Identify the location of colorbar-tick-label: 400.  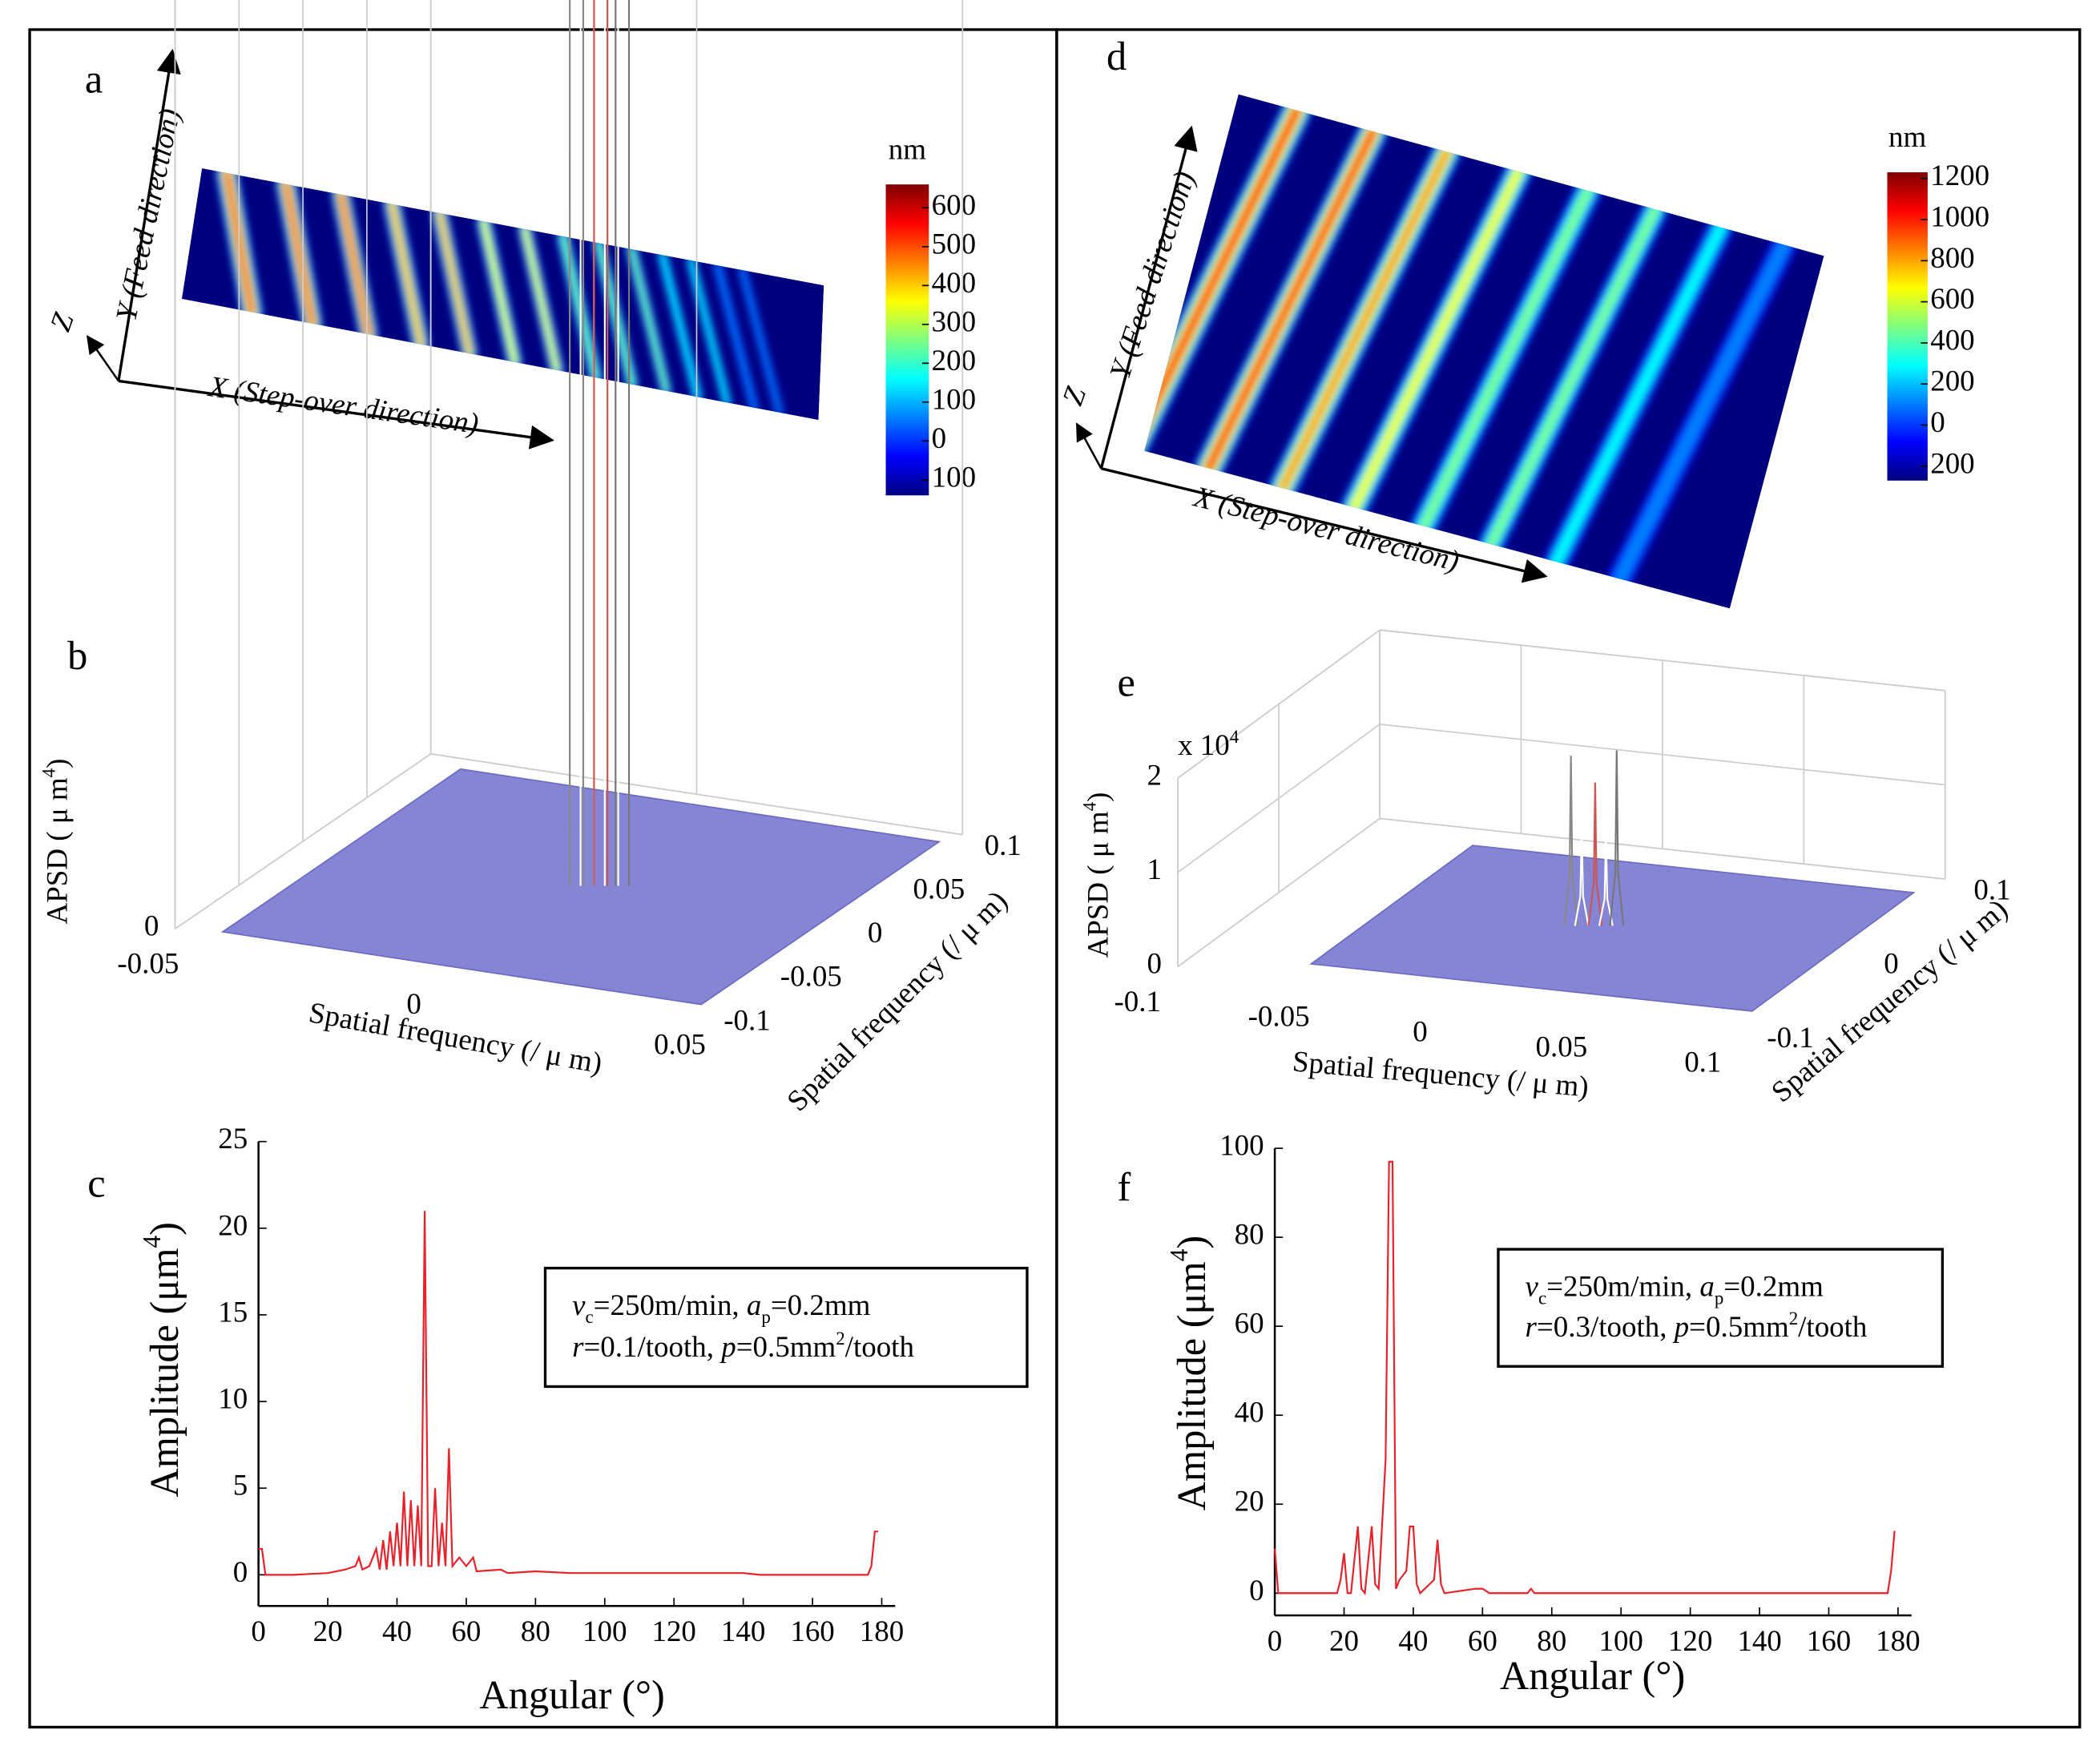
(954, 282).